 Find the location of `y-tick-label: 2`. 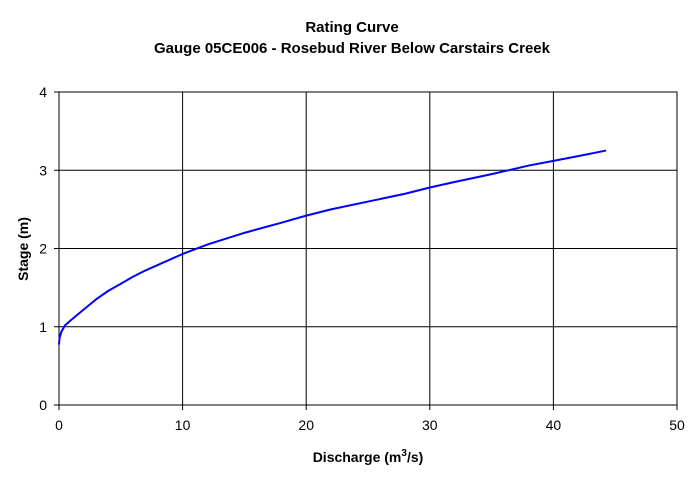

y-tick-label: 2 is located at coordinates (43, 249).